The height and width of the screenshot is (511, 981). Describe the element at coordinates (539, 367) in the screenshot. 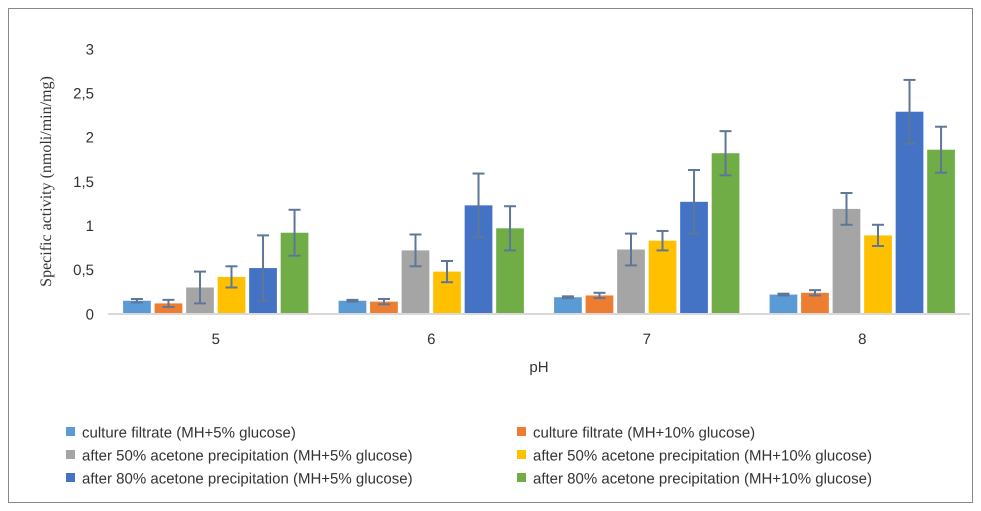

I see `x-axis-title: pH` at that location.